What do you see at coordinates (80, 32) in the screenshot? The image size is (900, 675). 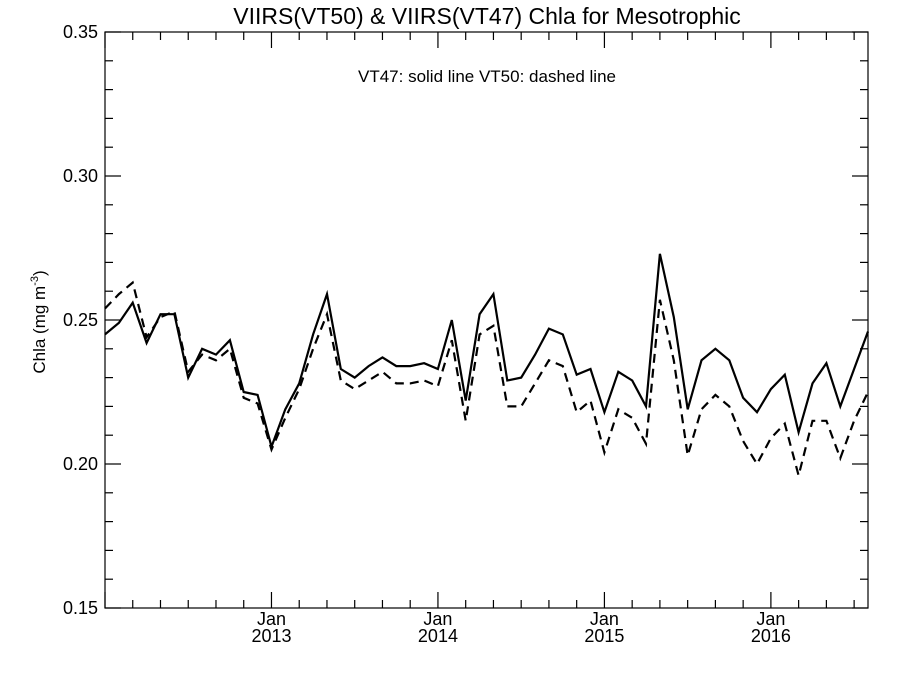 I see `y-tick-label: 0.35` at bounding box center [80, 32].